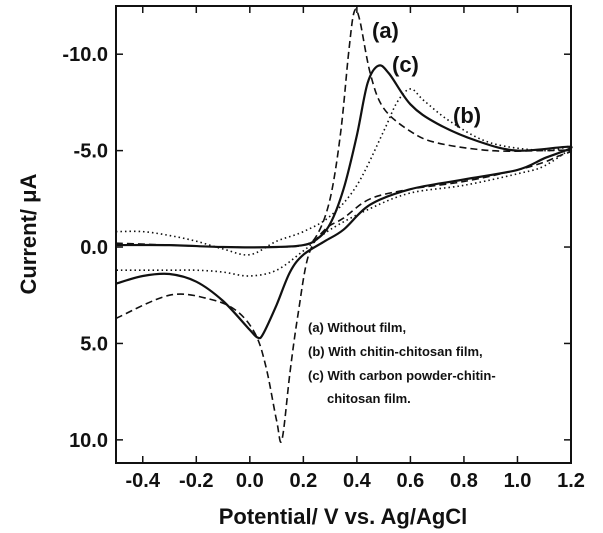  Describe the element at coordinates (402, 375) in the screenshot. I see `legend-entry-c: (c) With carbon powder-chitin-` at that location.